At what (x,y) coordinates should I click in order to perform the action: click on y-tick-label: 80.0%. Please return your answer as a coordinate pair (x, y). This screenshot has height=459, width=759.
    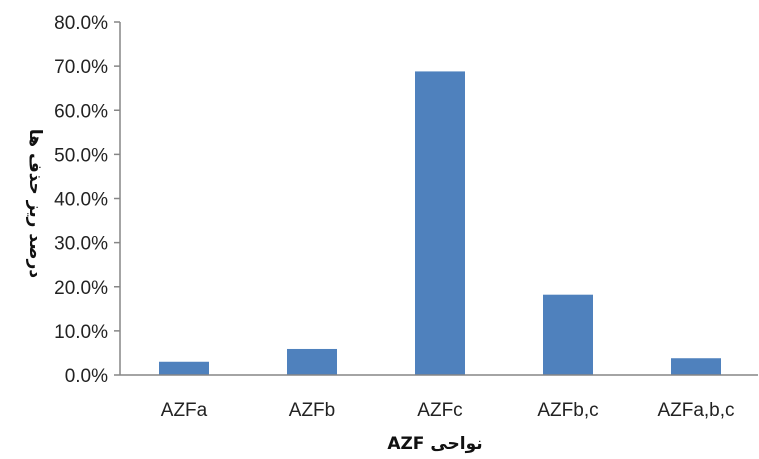
    Looking at the image, I should click on (81, 23).